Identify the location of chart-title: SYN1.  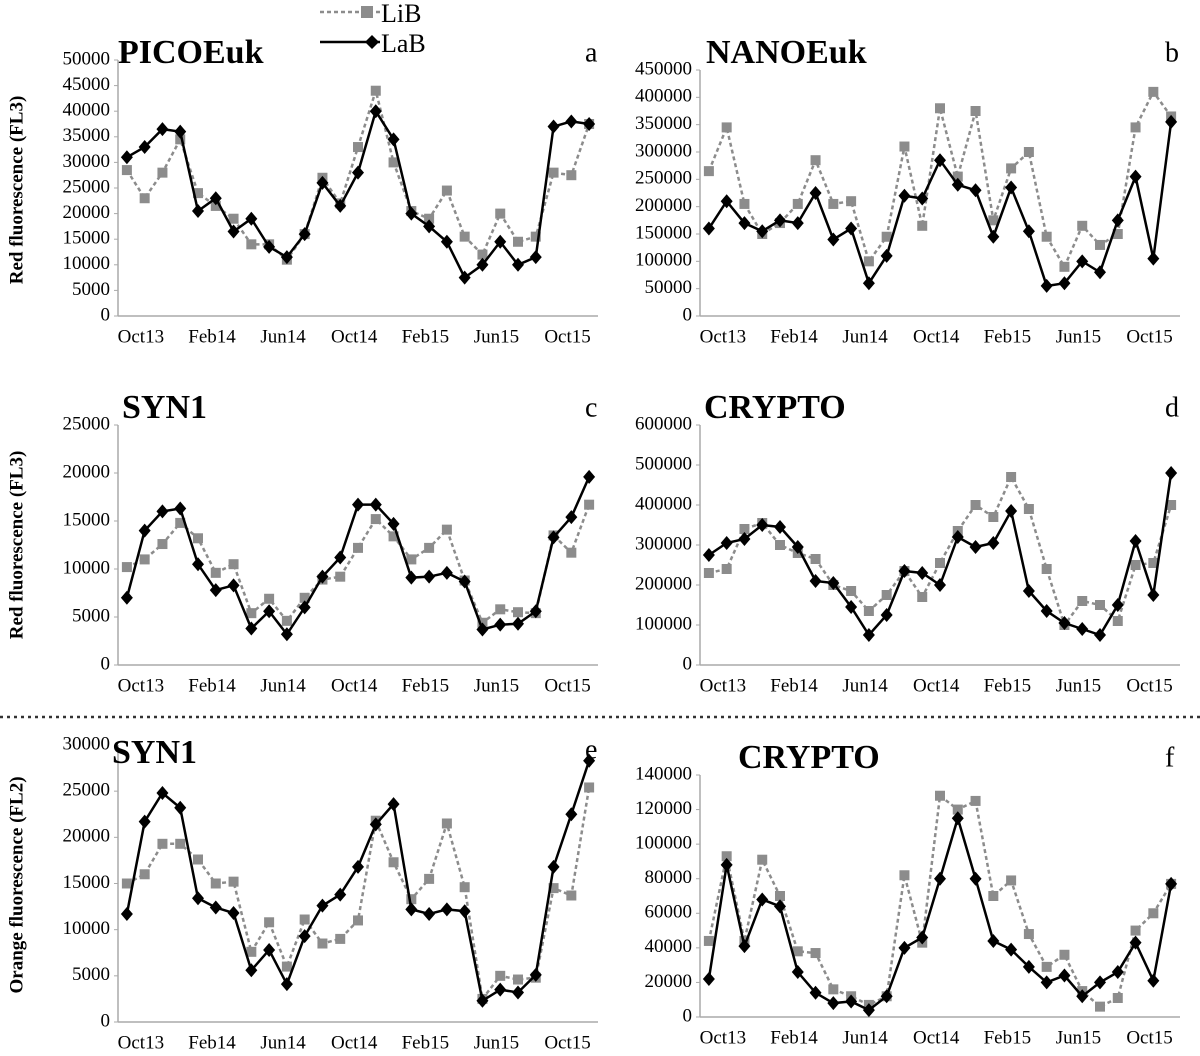
(164, 407).